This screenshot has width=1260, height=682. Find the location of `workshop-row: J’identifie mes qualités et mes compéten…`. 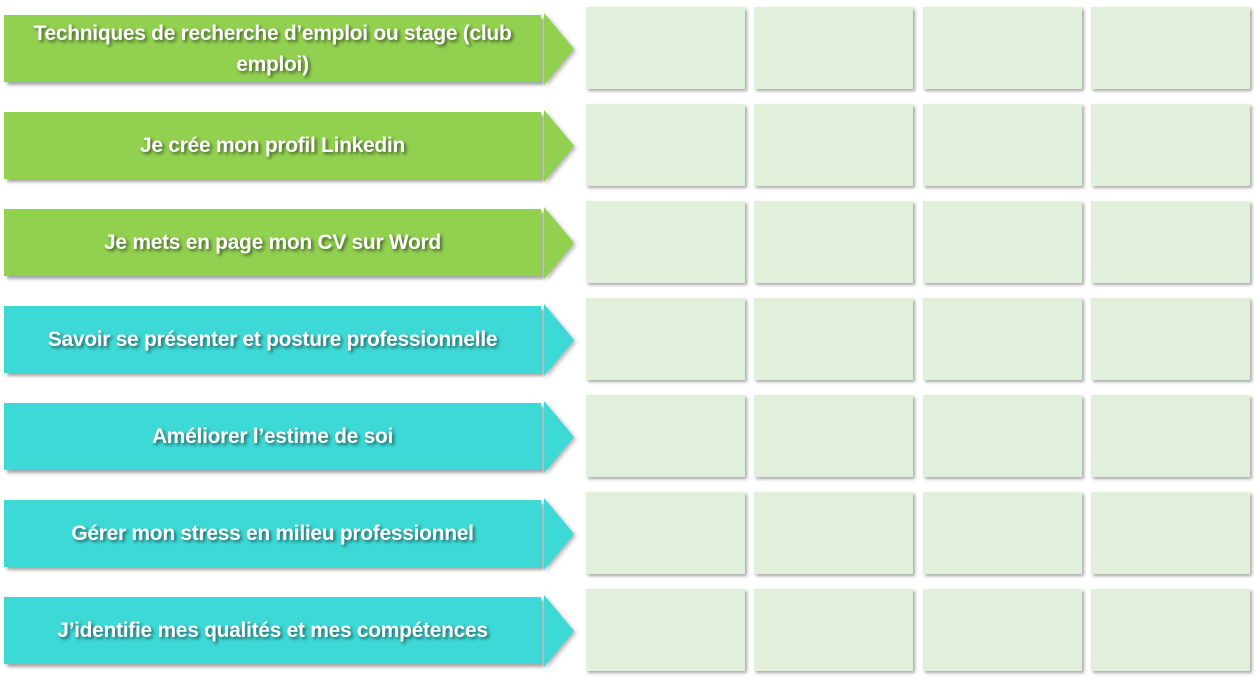

workshop-row: J’identifie mes qualités et mes compéten… is located at coordinates (630, 634).